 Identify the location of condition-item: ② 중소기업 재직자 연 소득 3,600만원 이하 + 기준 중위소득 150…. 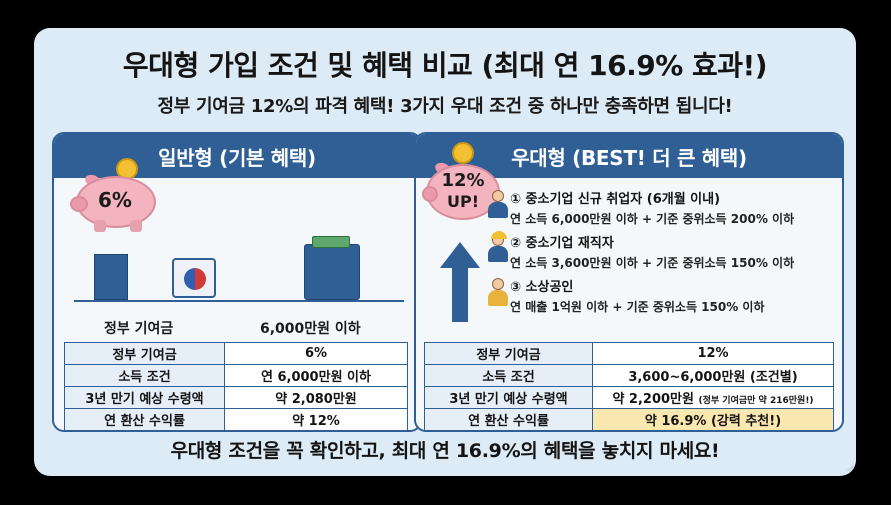
(652, 253).